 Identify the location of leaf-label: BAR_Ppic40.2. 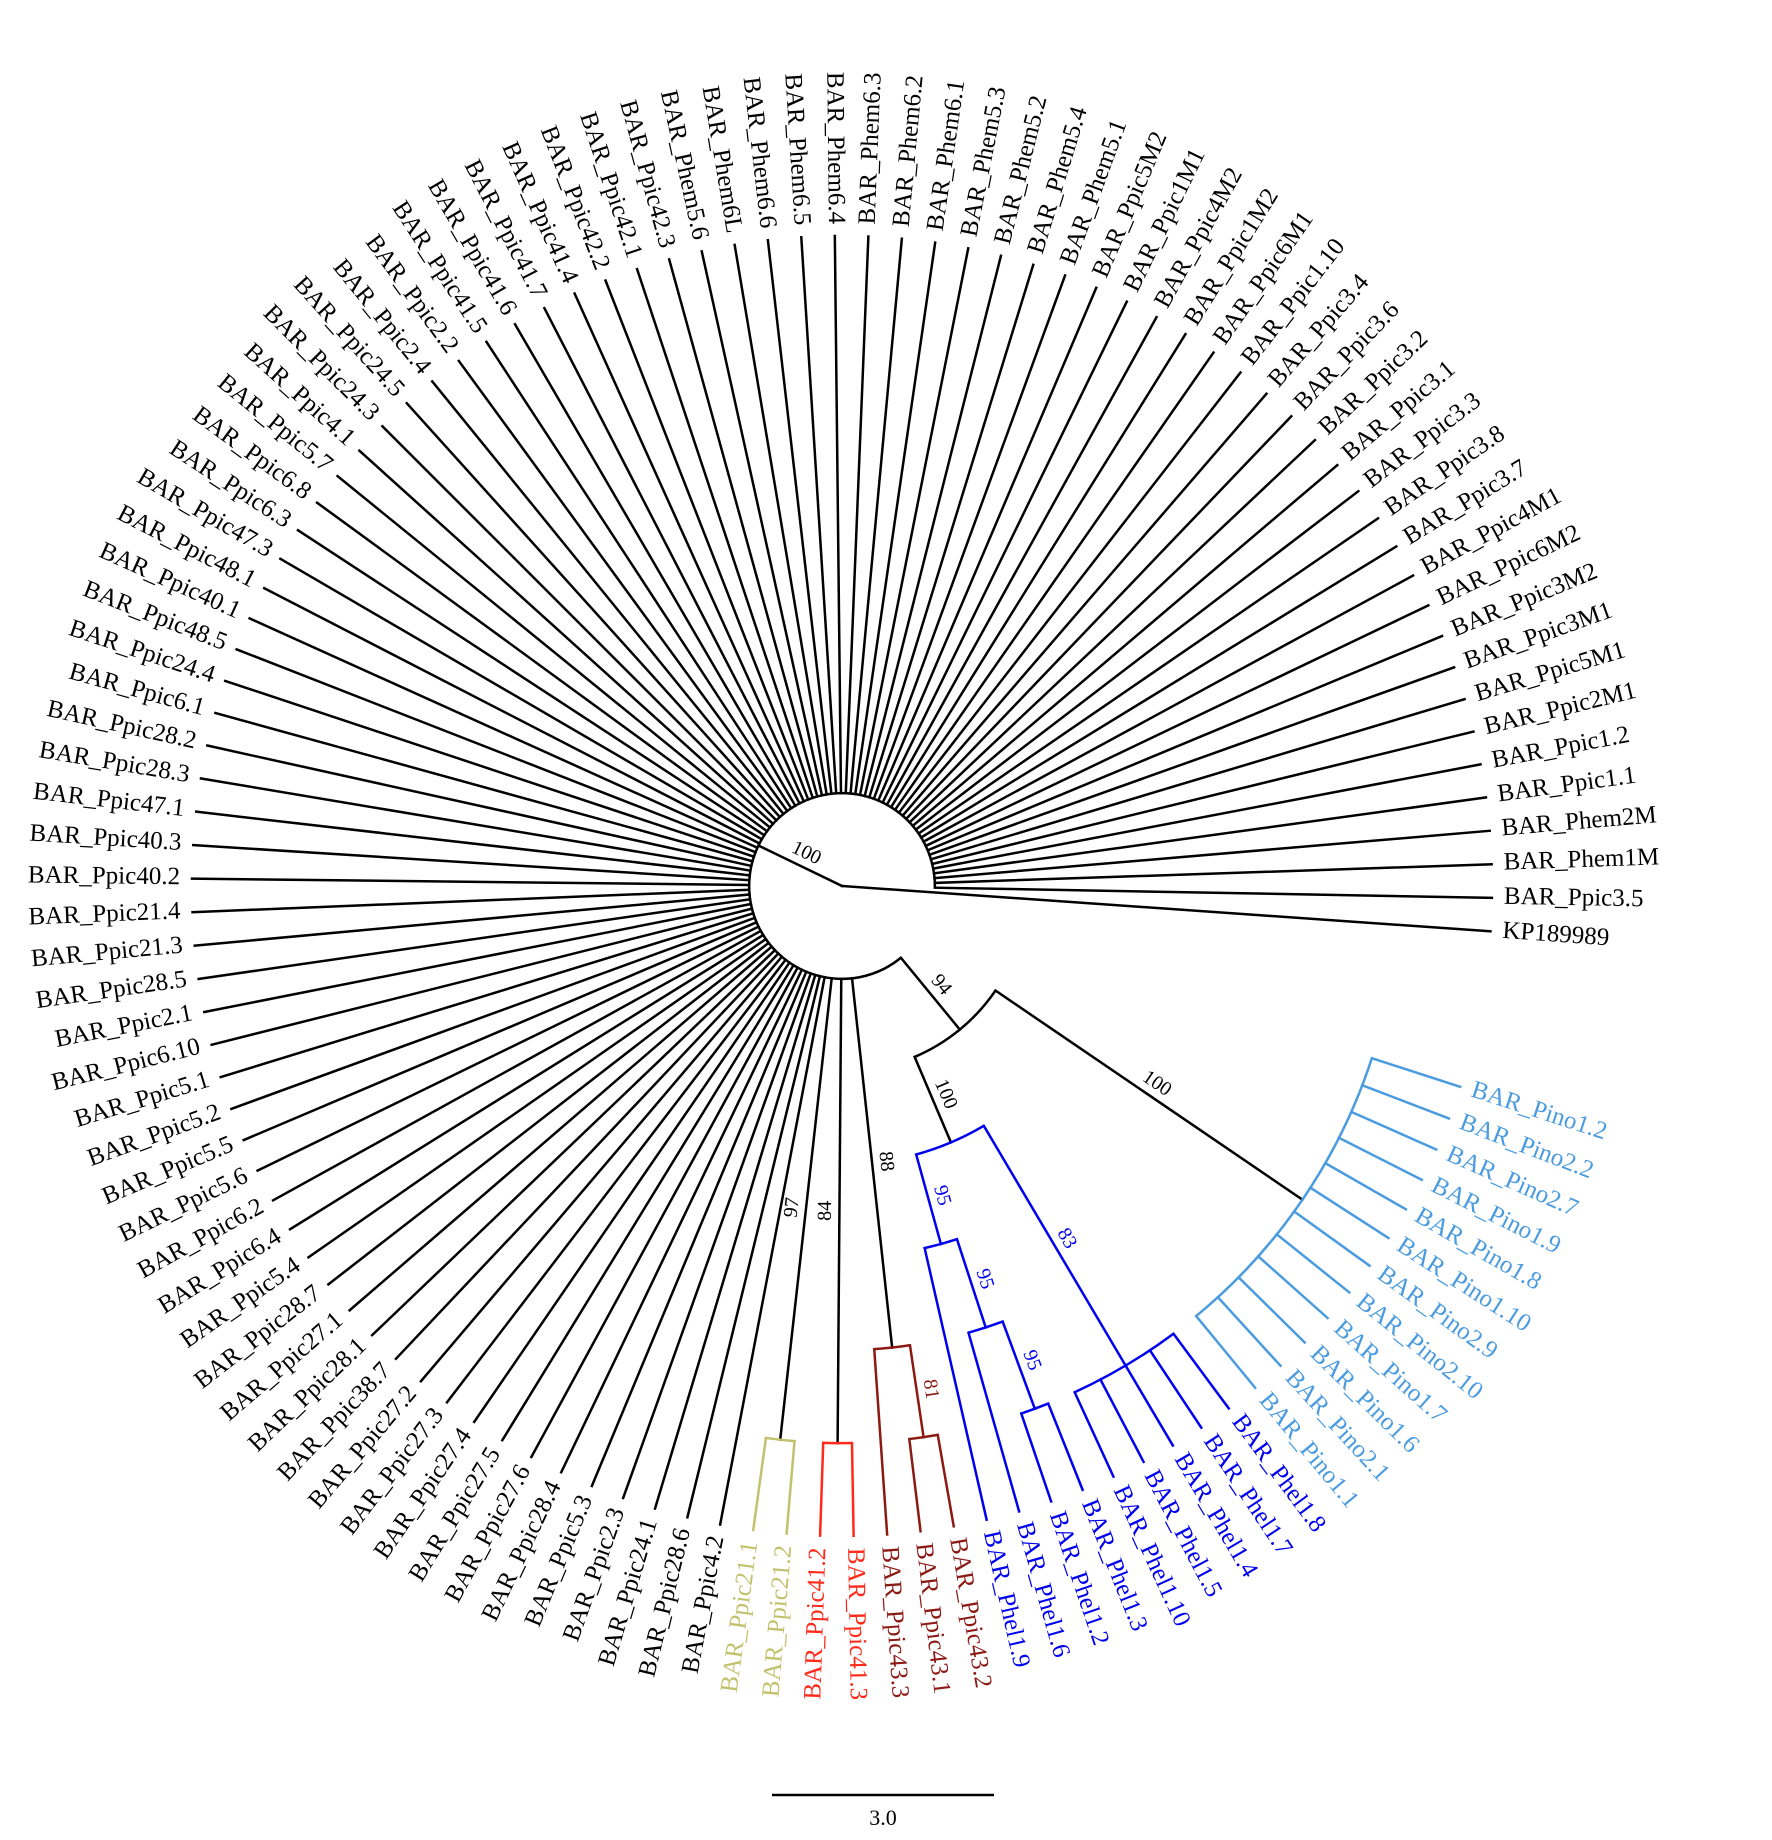
(104, 876).